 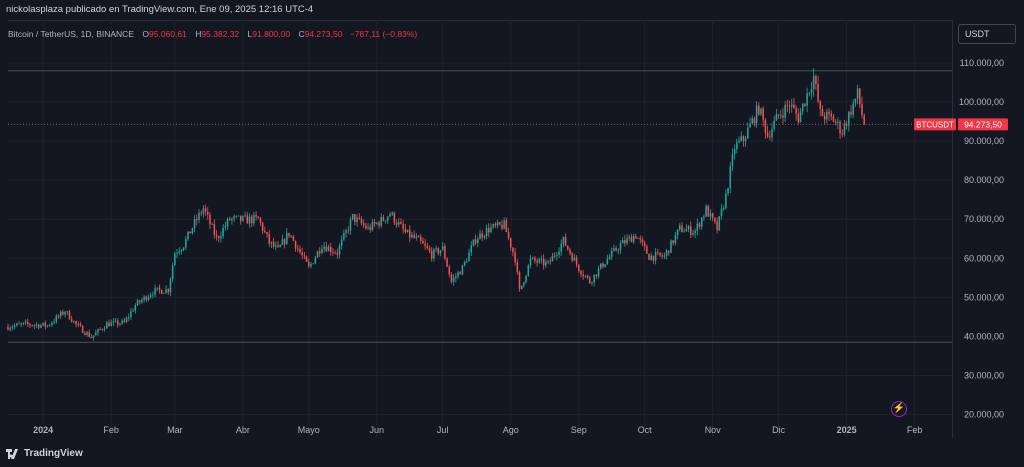 I want to click on high-value: 95.382,32, so click(x=220, y=34).